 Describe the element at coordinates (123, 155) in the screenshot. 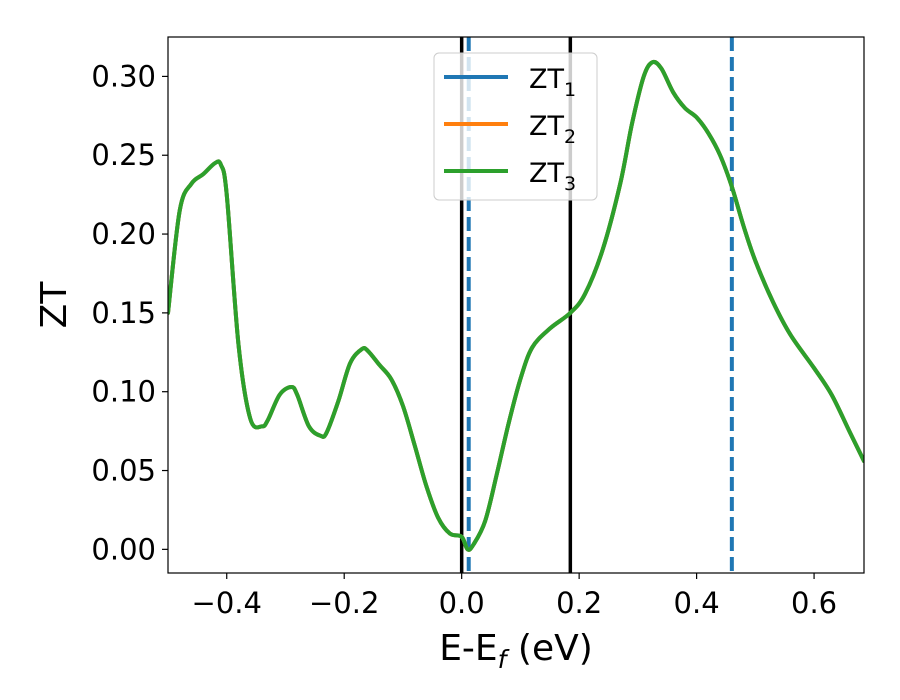

I see `y-tick-label: 0.25` at that location.